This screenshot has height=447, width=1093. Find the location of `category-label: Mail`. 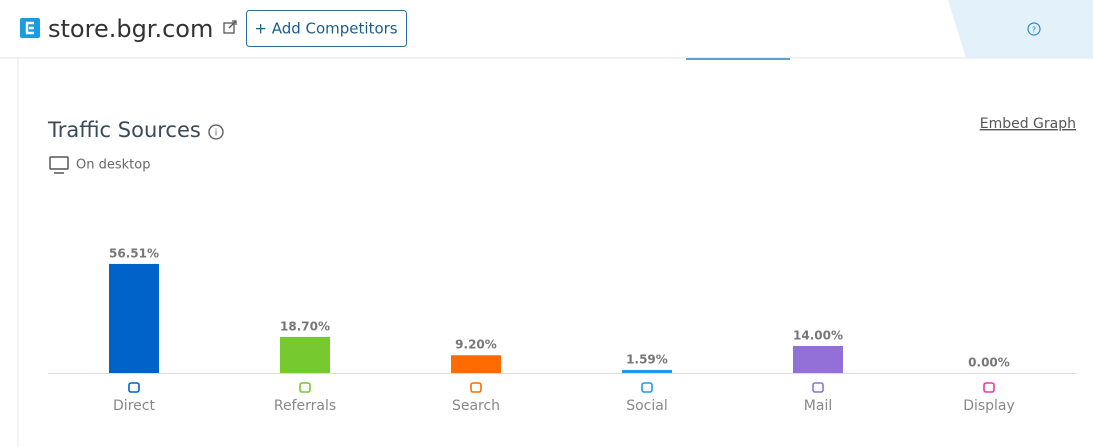

category-label: Mail is located at coordinates (818, 406).